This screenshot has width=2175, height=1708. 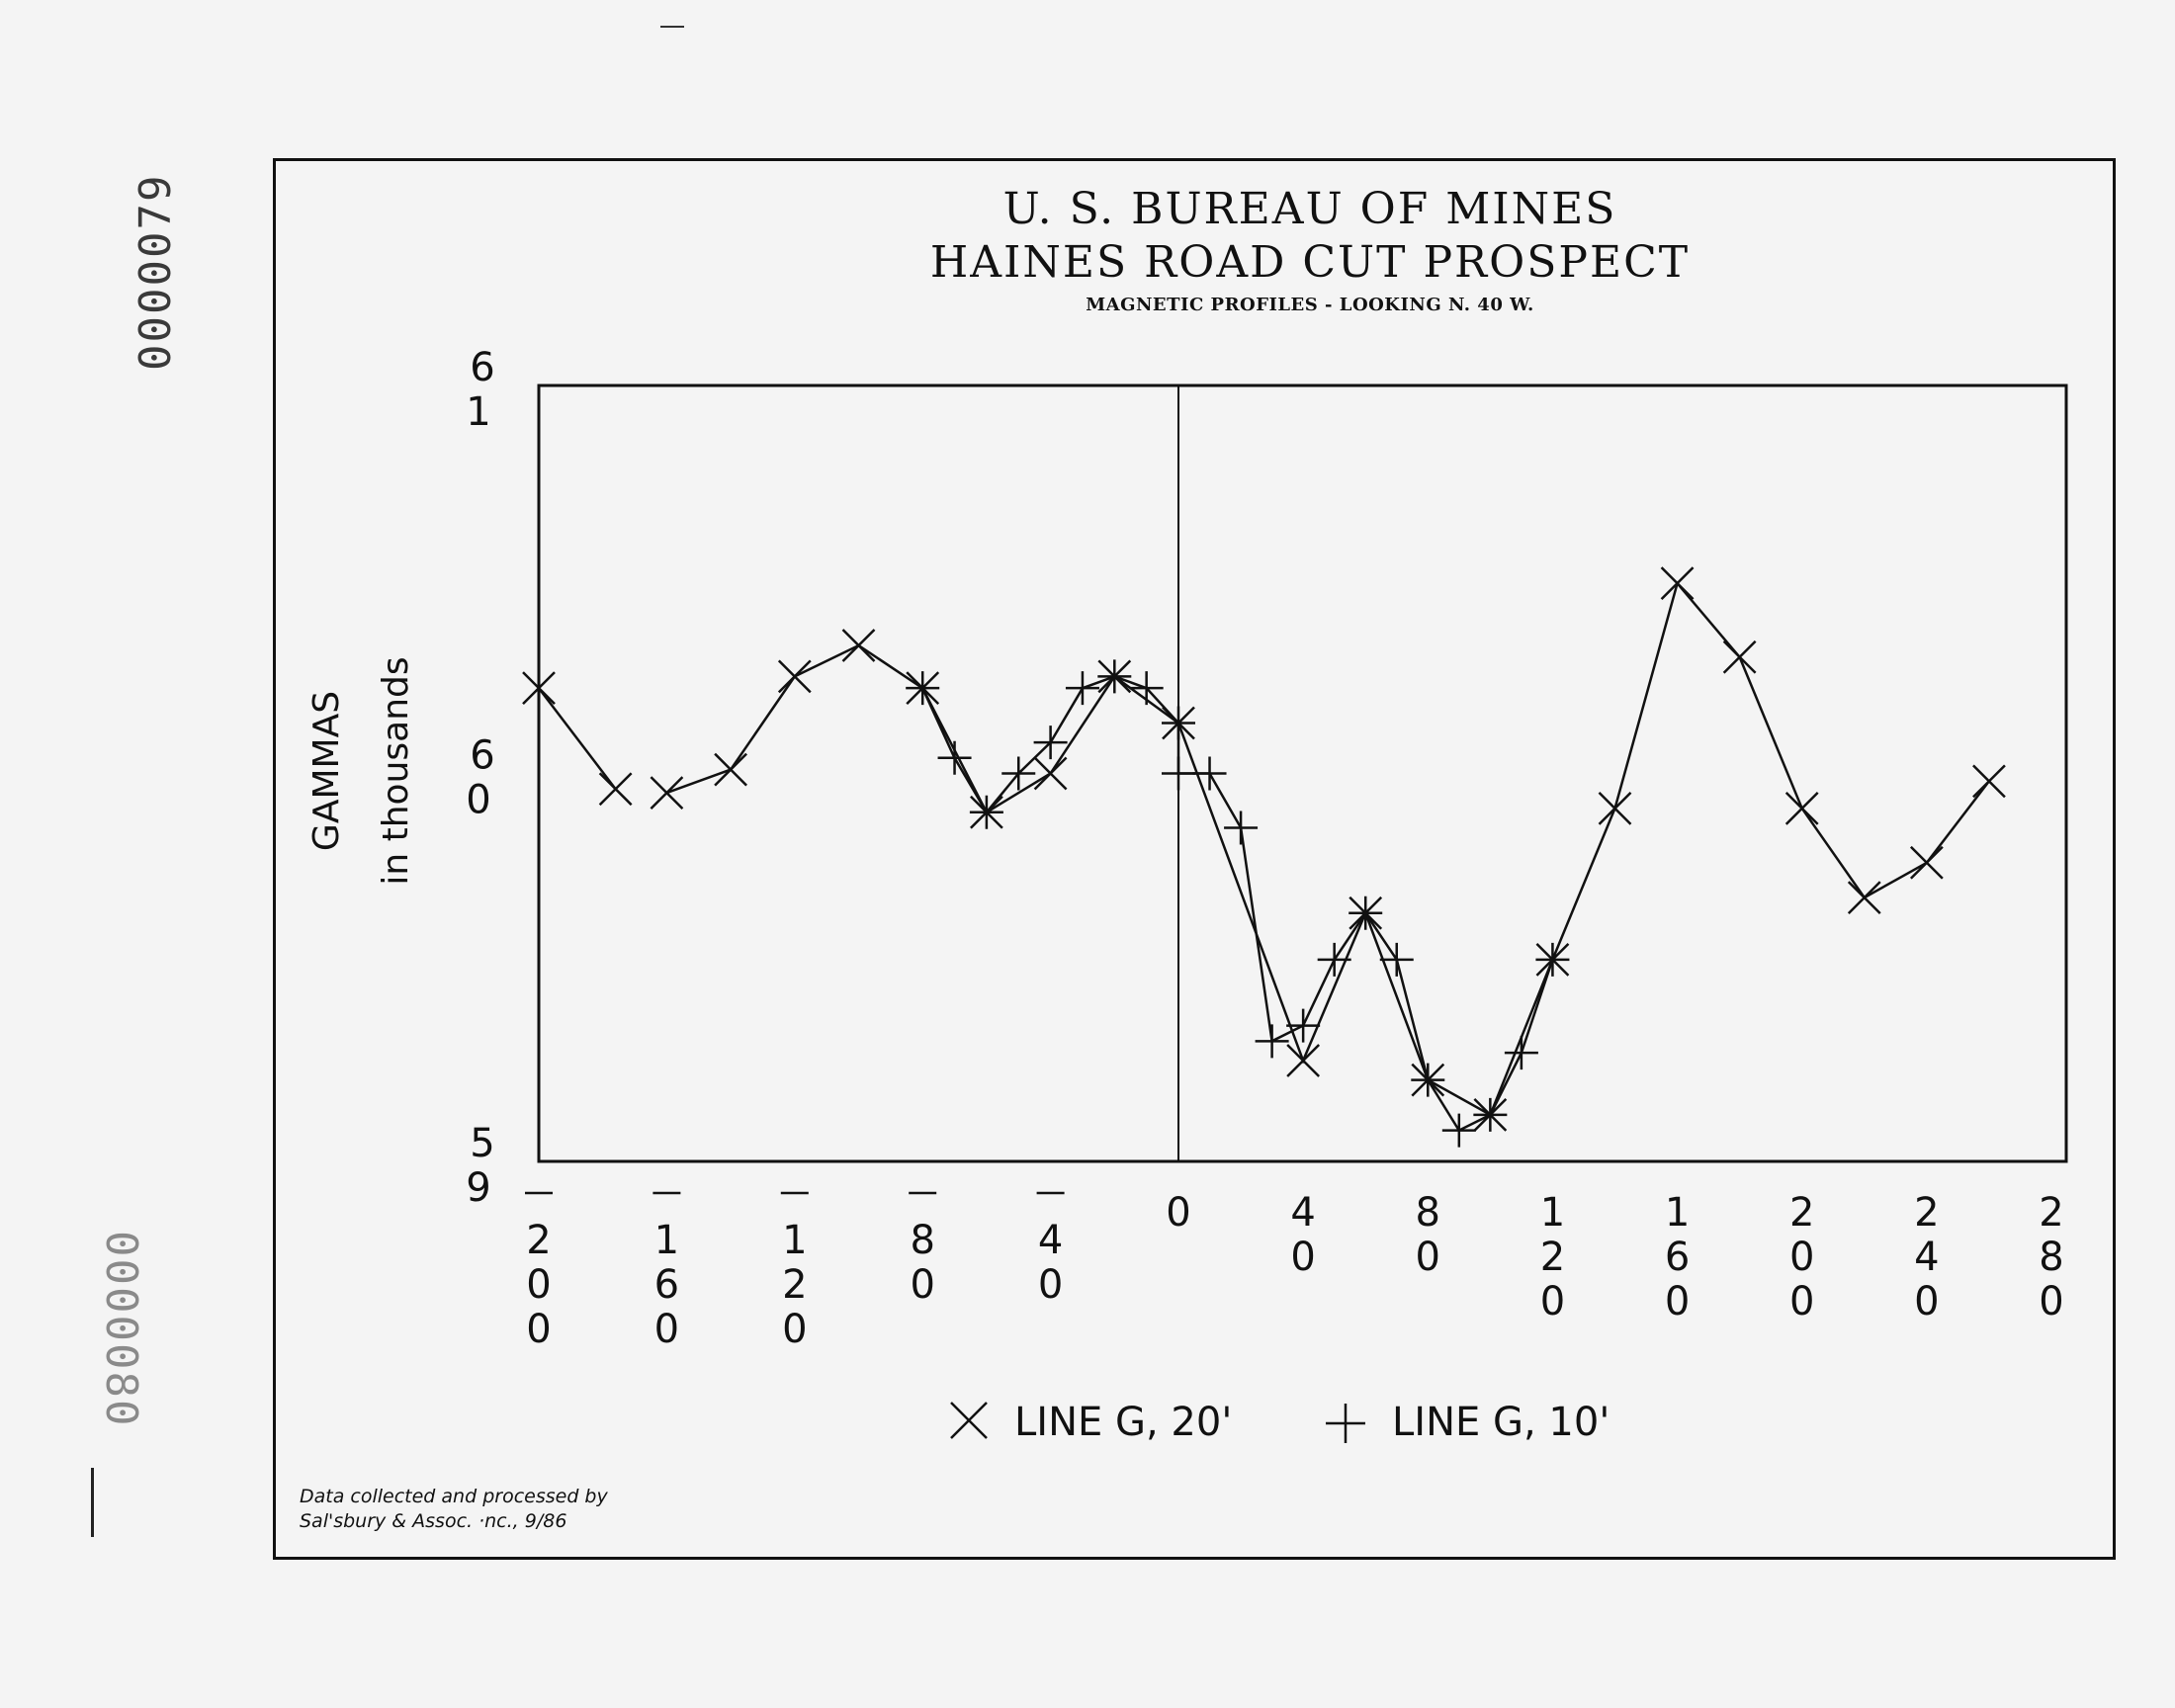 What do you see at coordinates (478, 1188) in the screenshot?
I see `y-tick-digit: 9` at bounding box center [478, 1188].